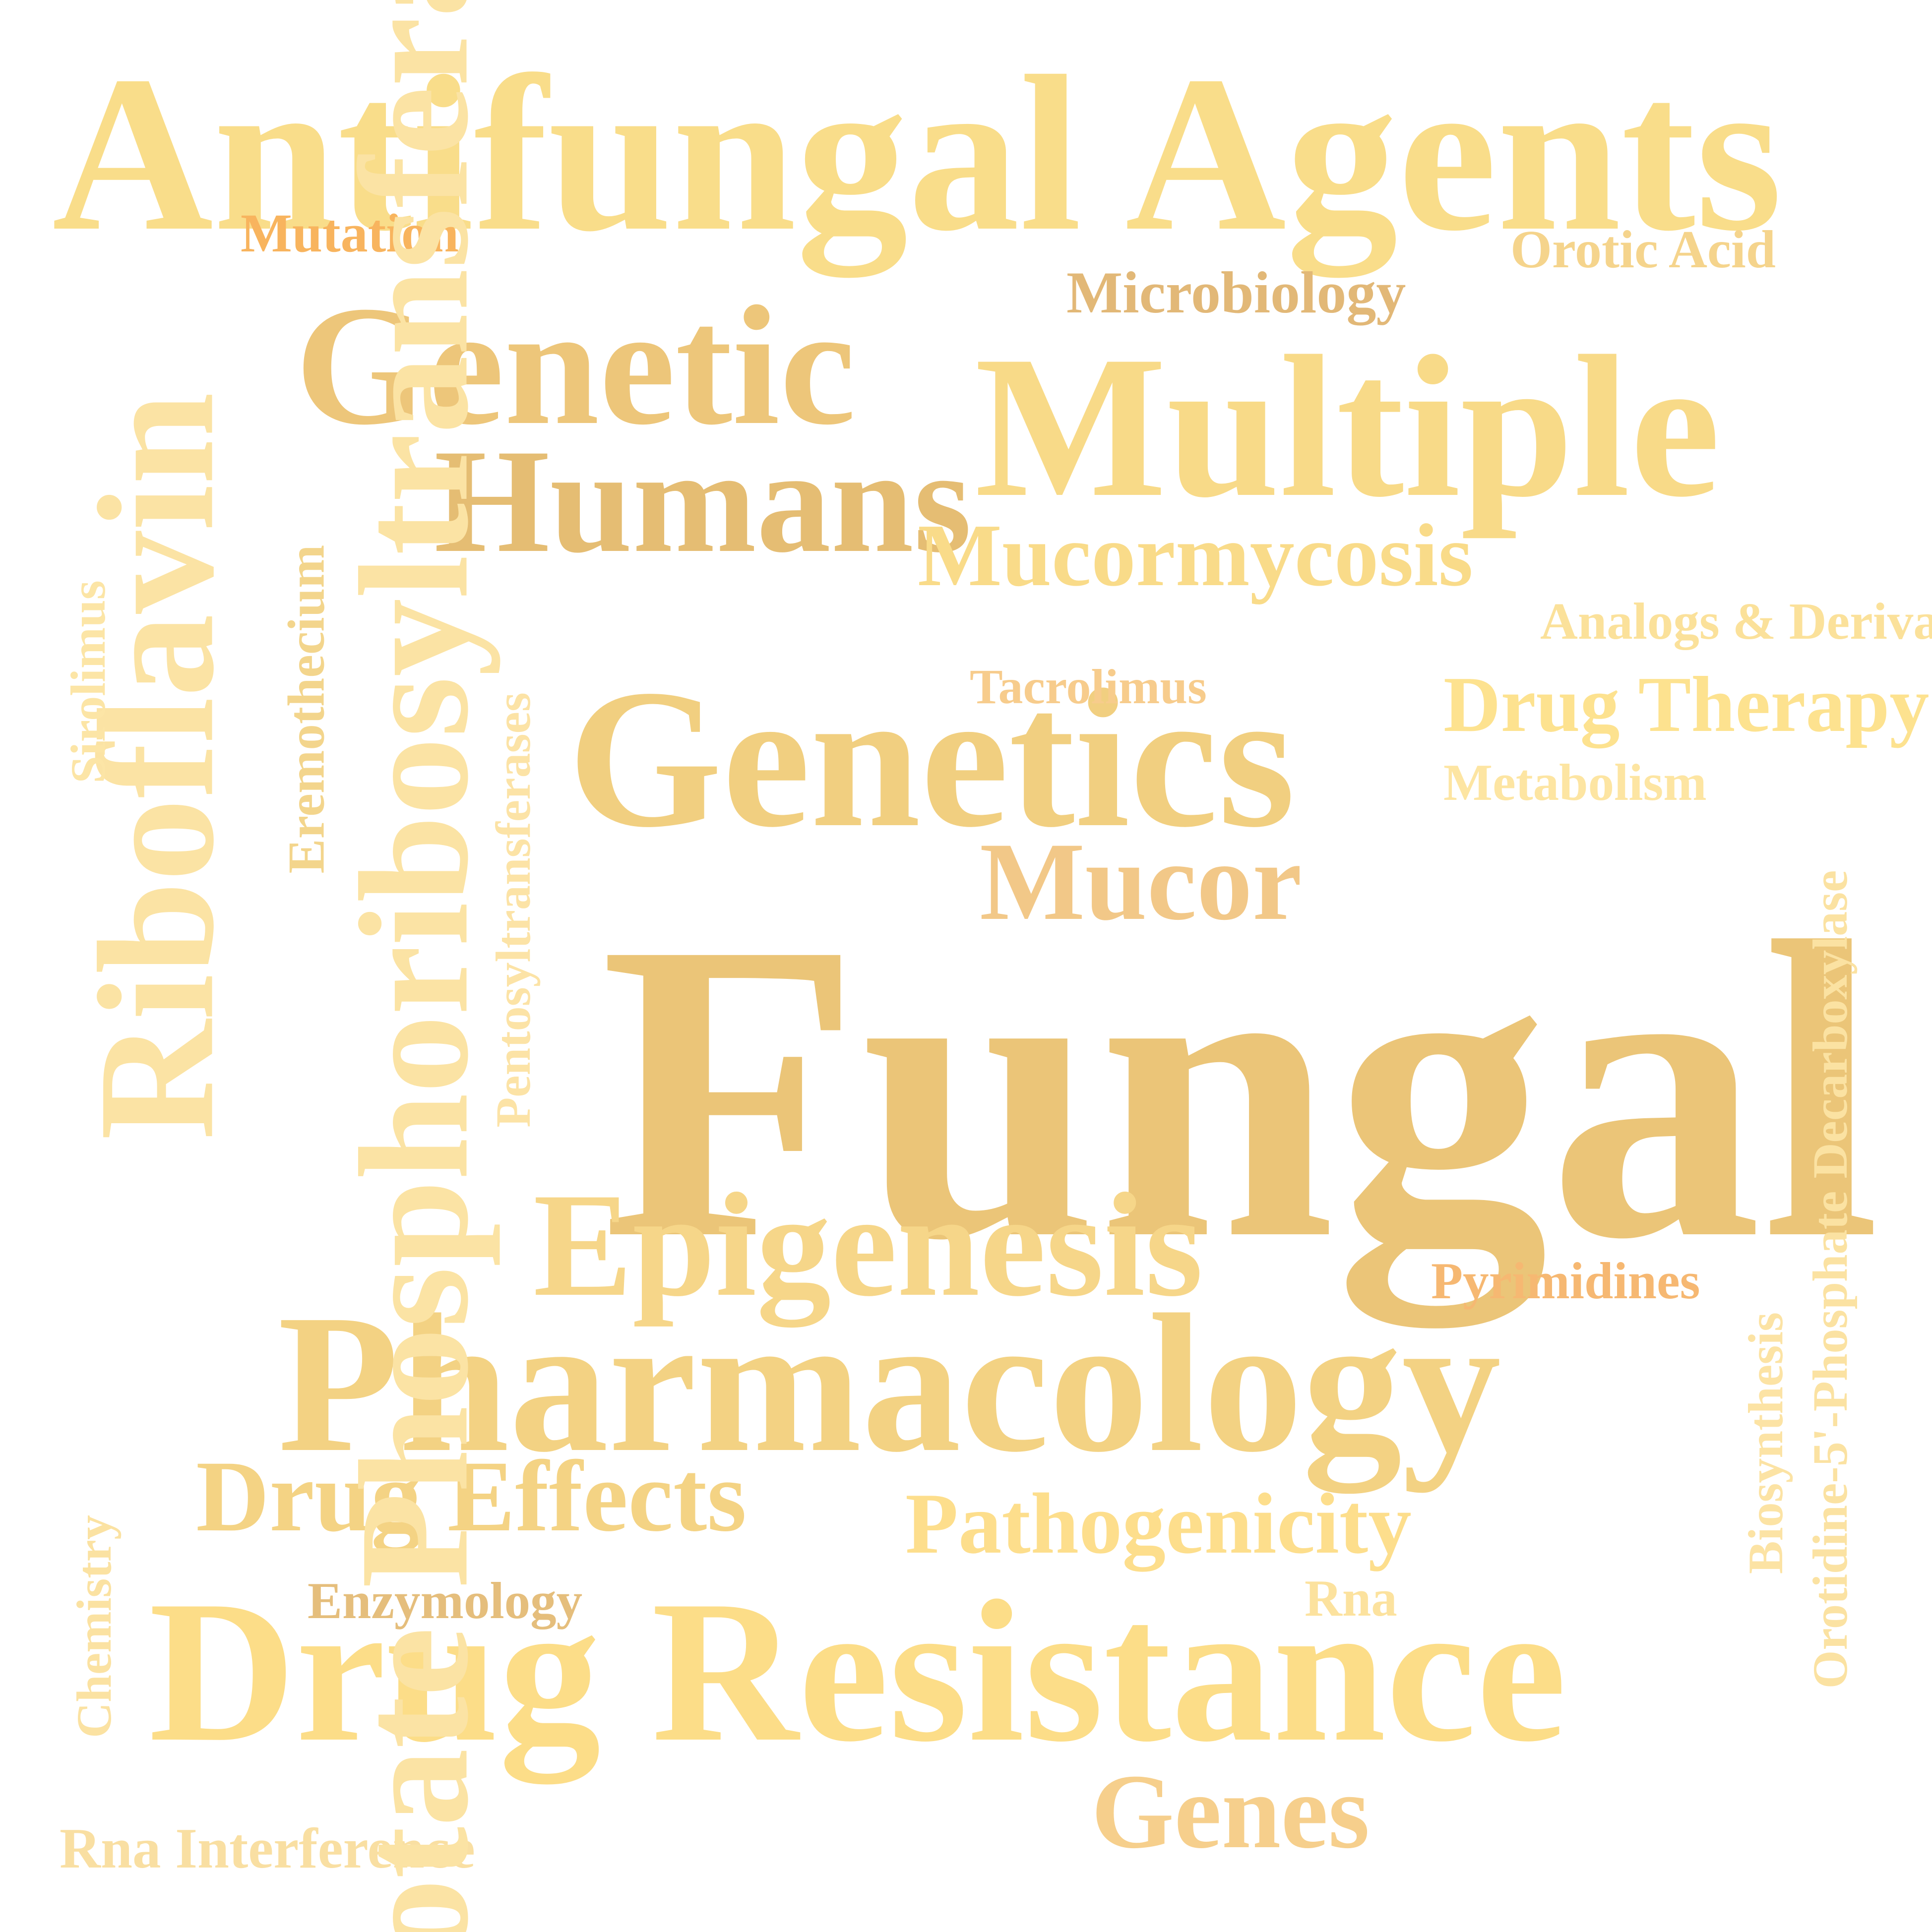 The height and width of the screenshot is (1932, 1932). What do you see at coordinates (575, 365) in the screenshot?
I see `word-genetic: Genetic` at bounding box center [575, 365].